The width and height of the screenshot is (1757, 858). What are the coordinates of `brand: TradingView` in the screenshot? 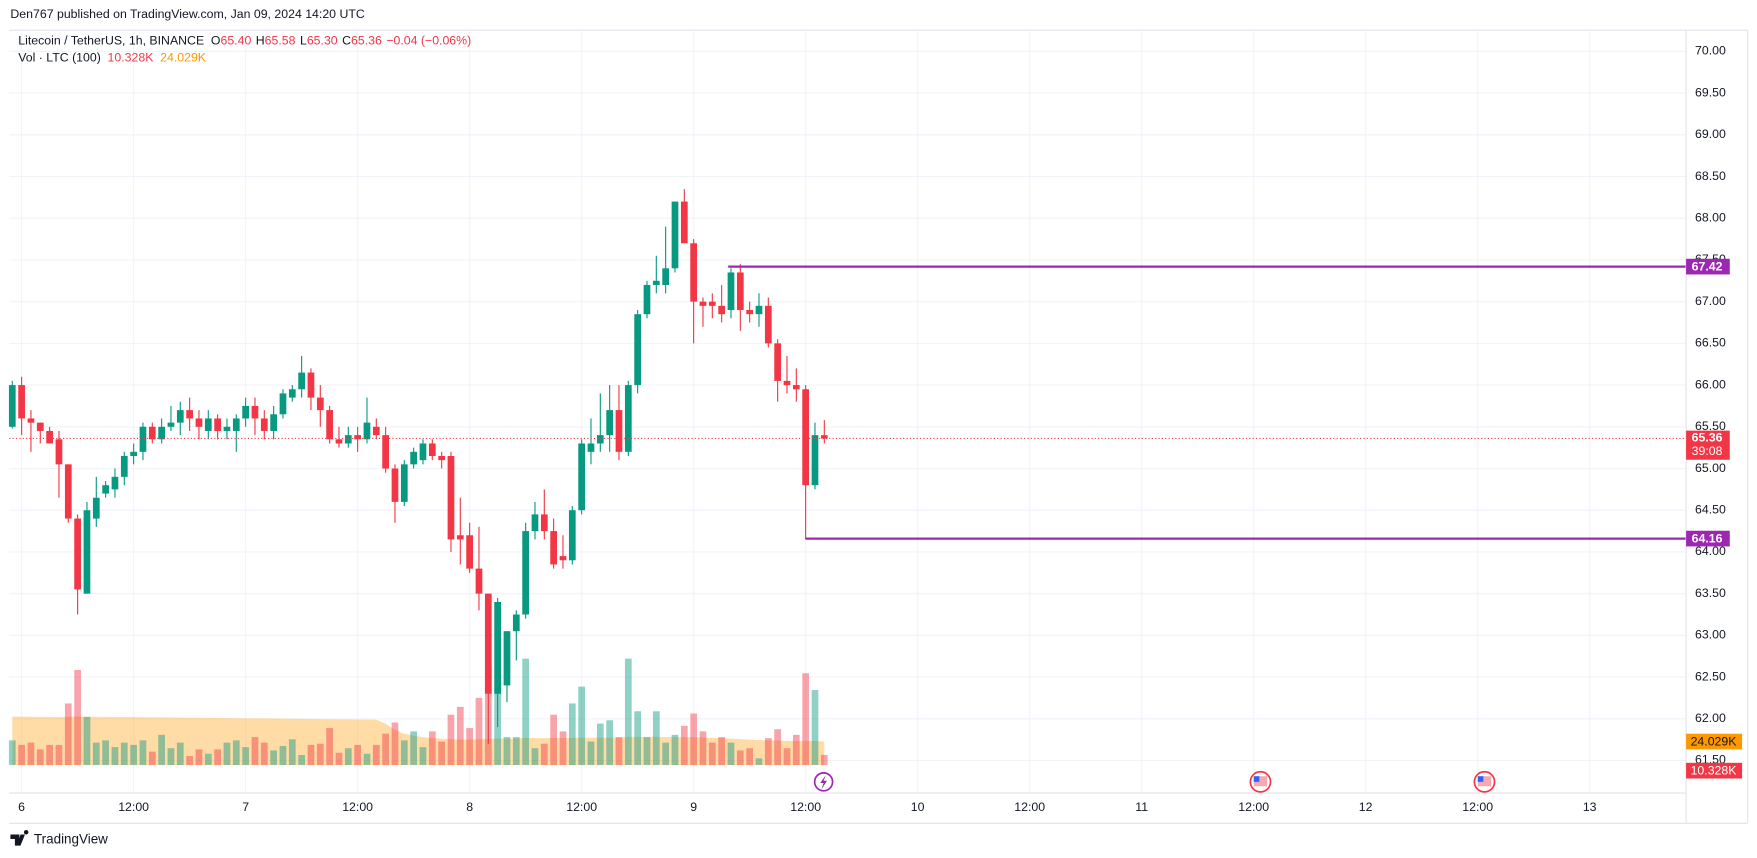 It's located at (59, 838).